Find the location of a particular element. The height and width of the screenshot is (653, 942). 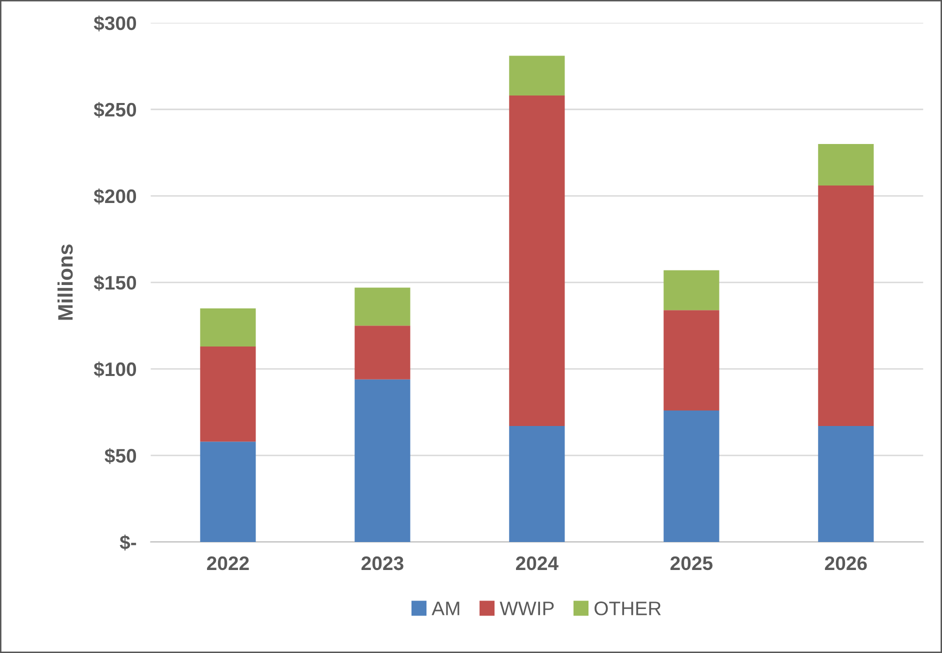

legend-label: OTHER is located at coordinates (627, 609).